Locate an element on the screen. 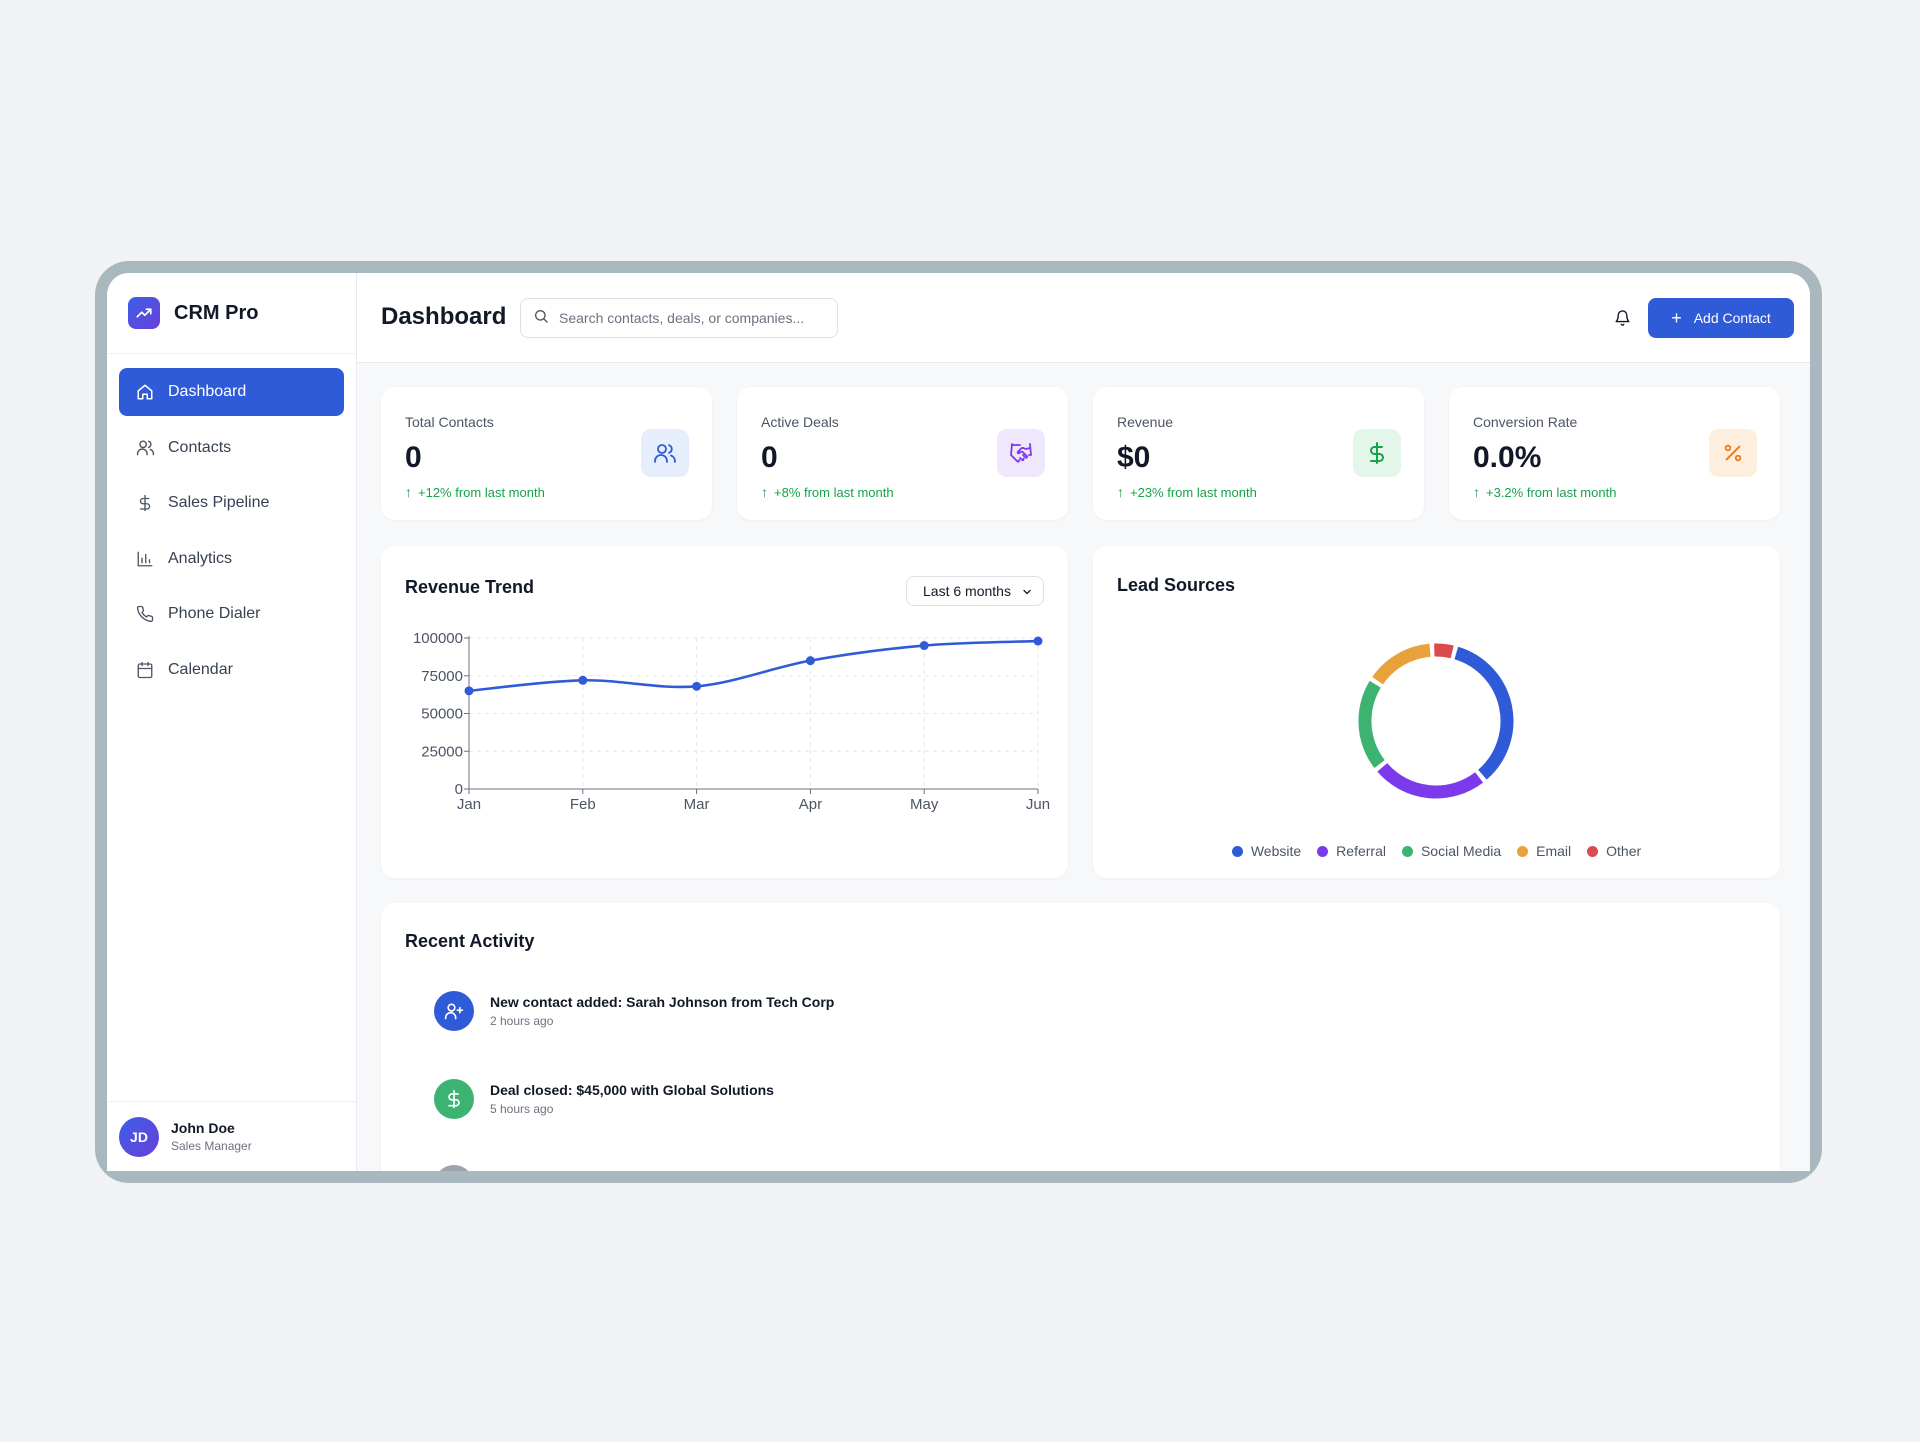  bell-icon is located at coordinates (1622, 318).